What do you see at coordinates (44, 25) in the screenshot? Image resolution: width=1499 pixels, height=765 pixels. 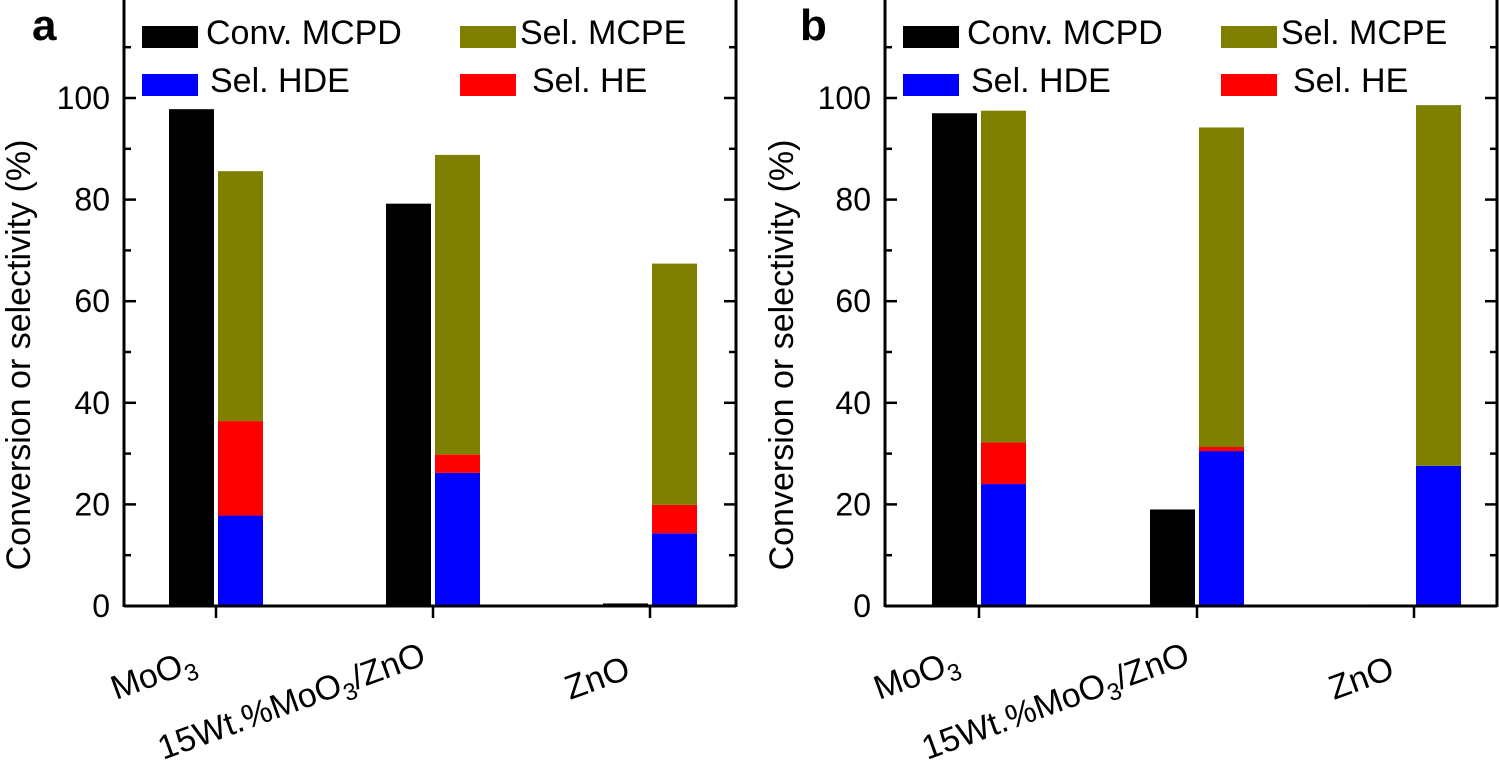 I see `panel-label: a` at bounding box center [44, 25].